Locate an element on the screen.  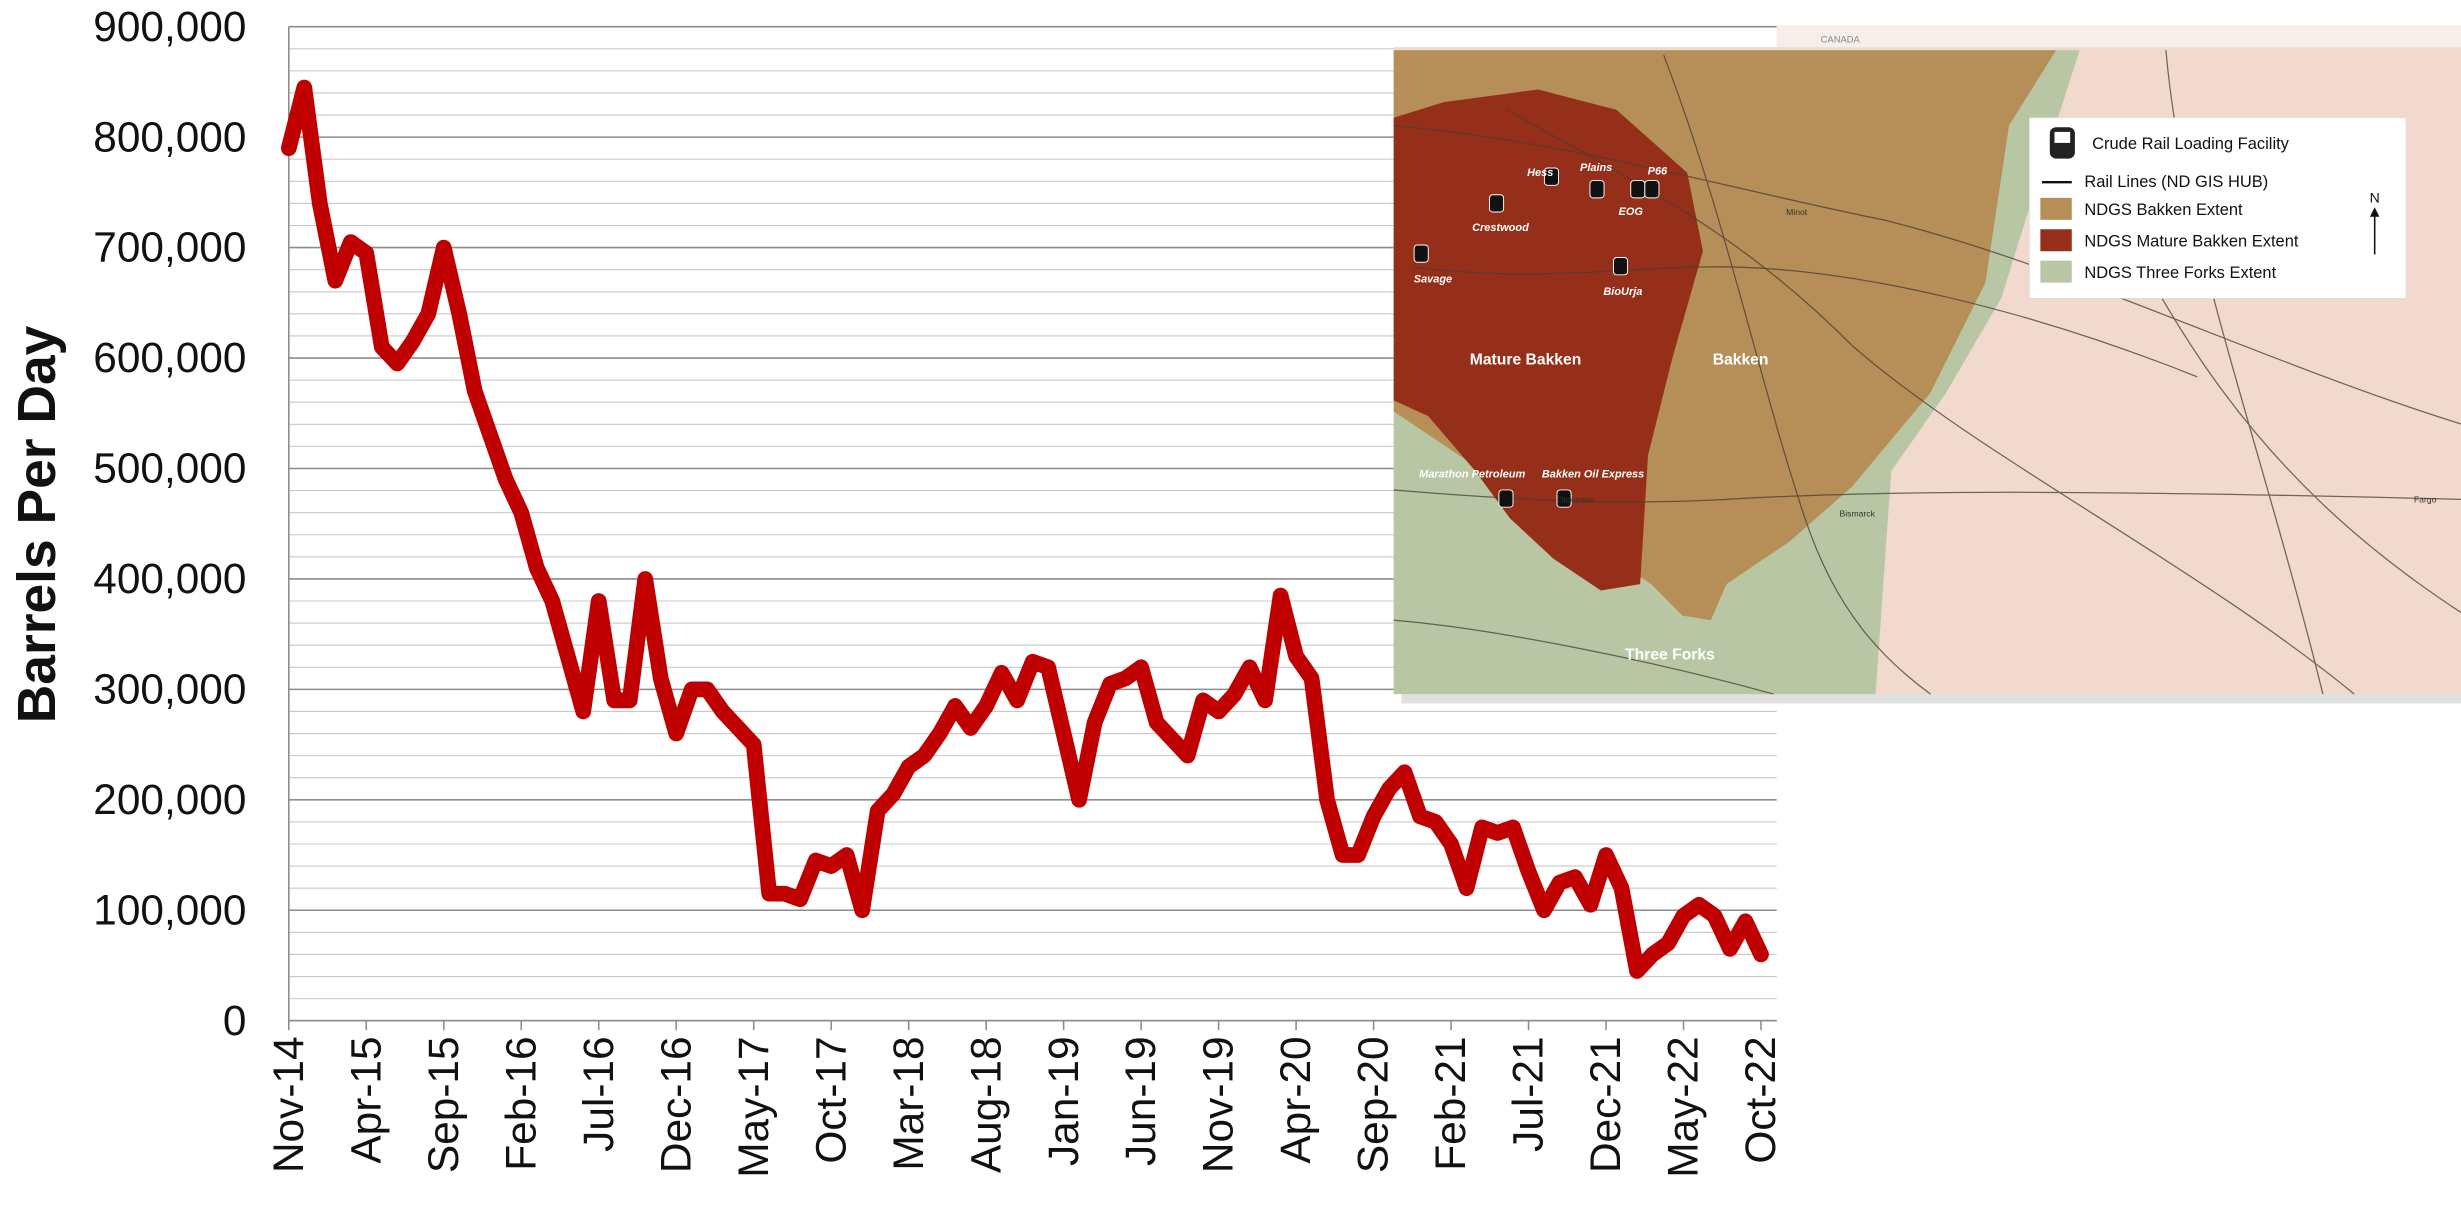
y-tick-label: 600,000 is located at coordinates (169, 357).